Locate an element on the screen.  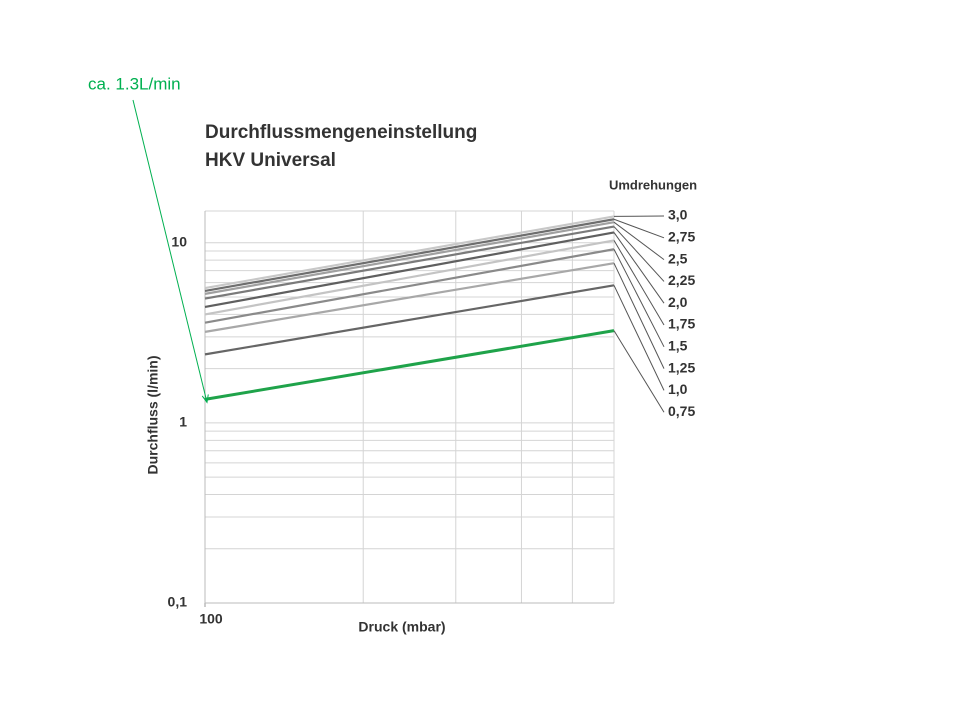
legend-label: 2,5 is located at coordinates (678, 258).